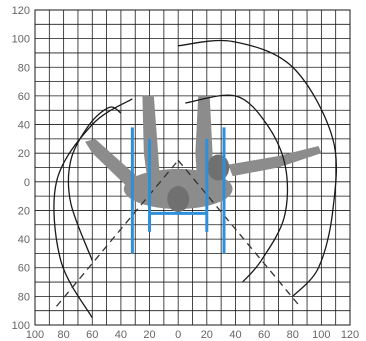 The height and width of the screenshot is (341, 366). What do you see at coordinates (275, 161) in the screenshot?
I see `right-extended-arm-shape` at bounding box center [275, 161].